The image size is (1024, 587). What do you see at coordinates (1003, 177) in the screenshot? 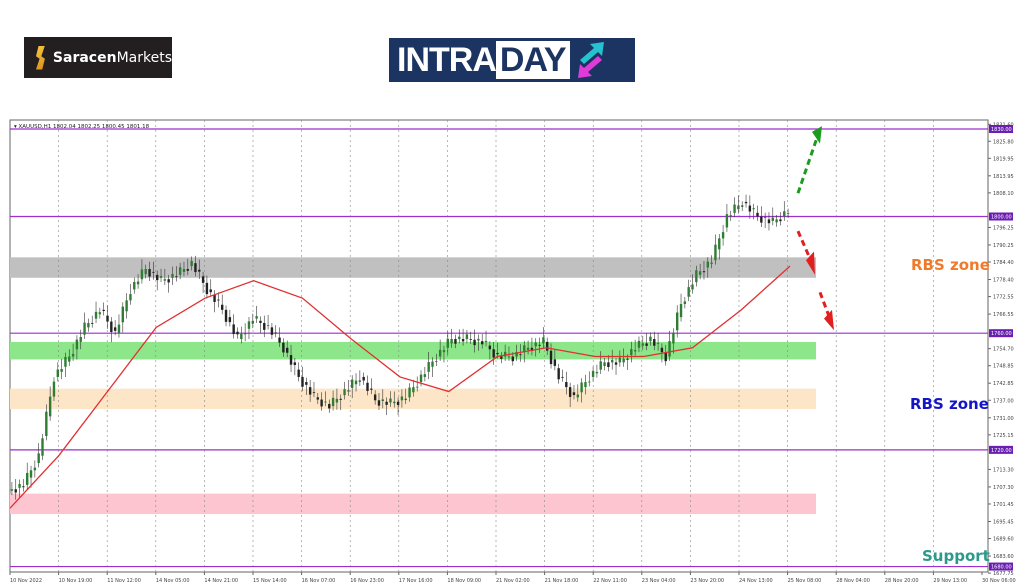
I see `y-tick-label: 1813.95` at bounding box center [1003, 177].